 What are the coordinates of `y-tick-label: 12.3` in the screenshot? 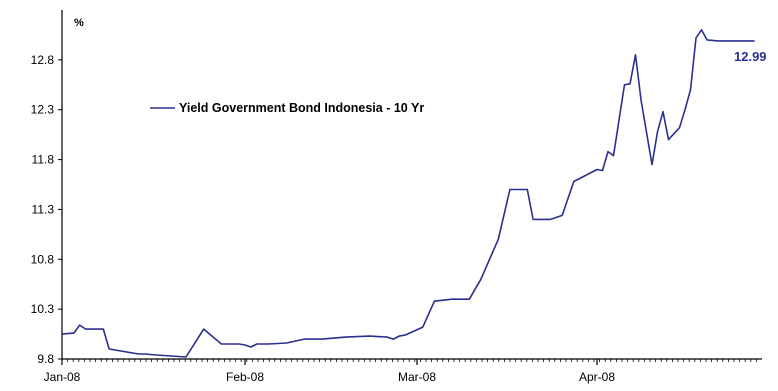 It's located at (43, 110).